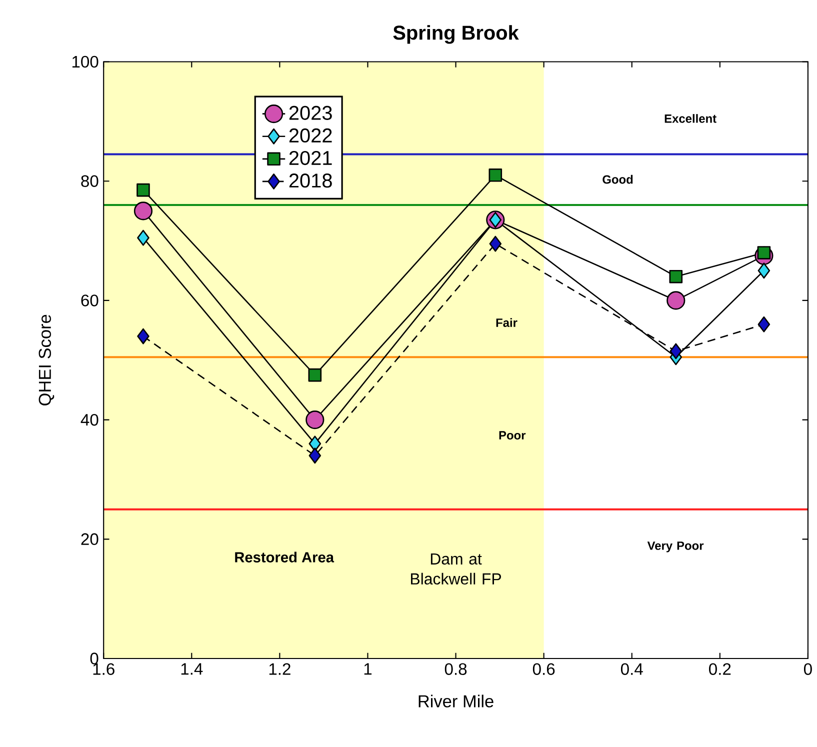 Image resolution: width=817 pixels, height=747 pixels. I want to click on x-tick-label: 0.4, so click(631, 669).